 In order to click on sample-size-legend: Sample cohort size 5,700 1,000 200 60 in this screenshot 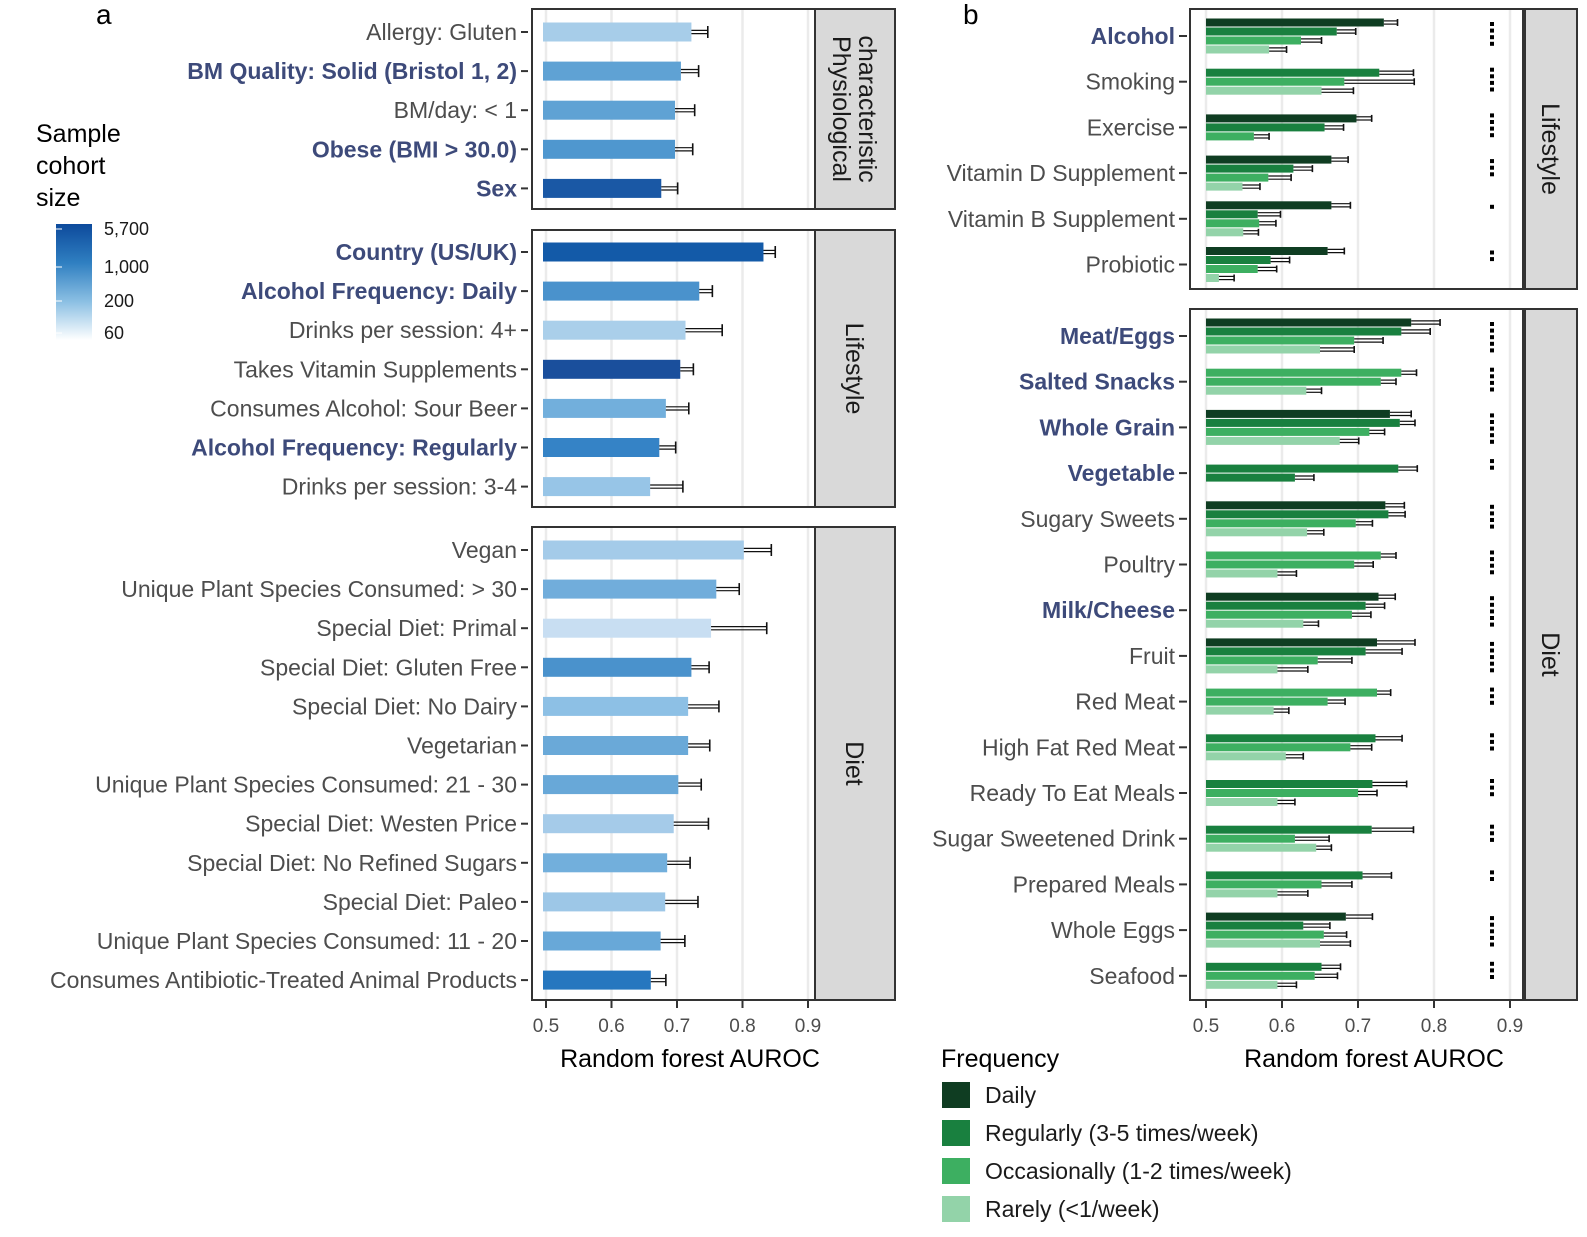, I will do `click(92, 231)`.